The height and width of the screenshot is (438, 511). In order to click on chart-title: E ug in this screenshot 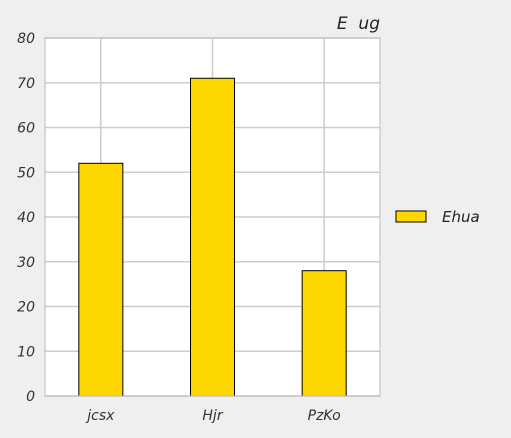, I will do `click(358, 24)`.